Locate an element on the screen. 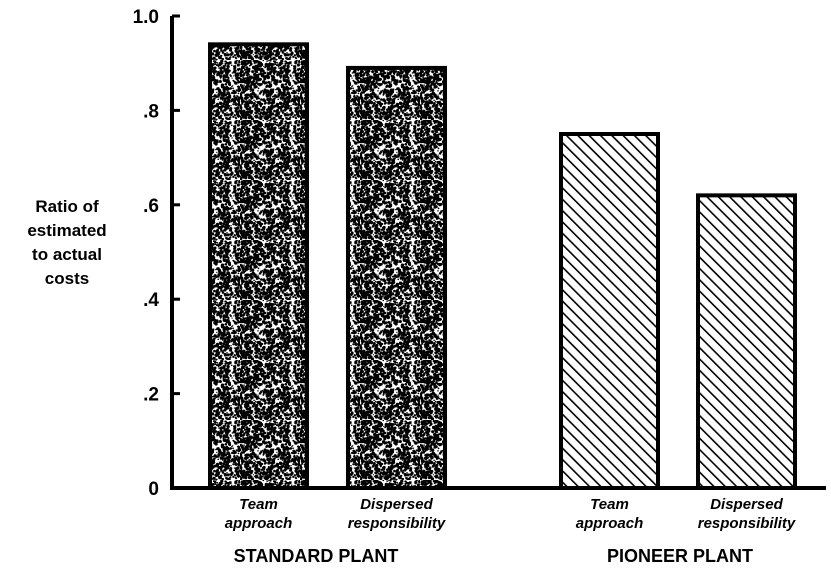  group-label-standard-plant: STANDARD PLANT is located at coordinates (316, 556).